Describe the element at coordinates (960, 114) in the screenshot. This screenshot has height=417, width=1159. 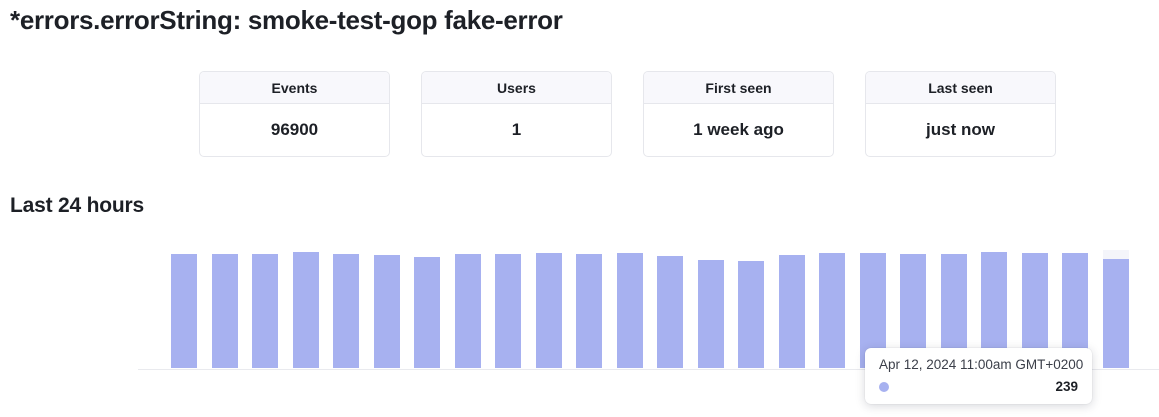
I see `stat-card-last-seen: Last seen just now` at that location.